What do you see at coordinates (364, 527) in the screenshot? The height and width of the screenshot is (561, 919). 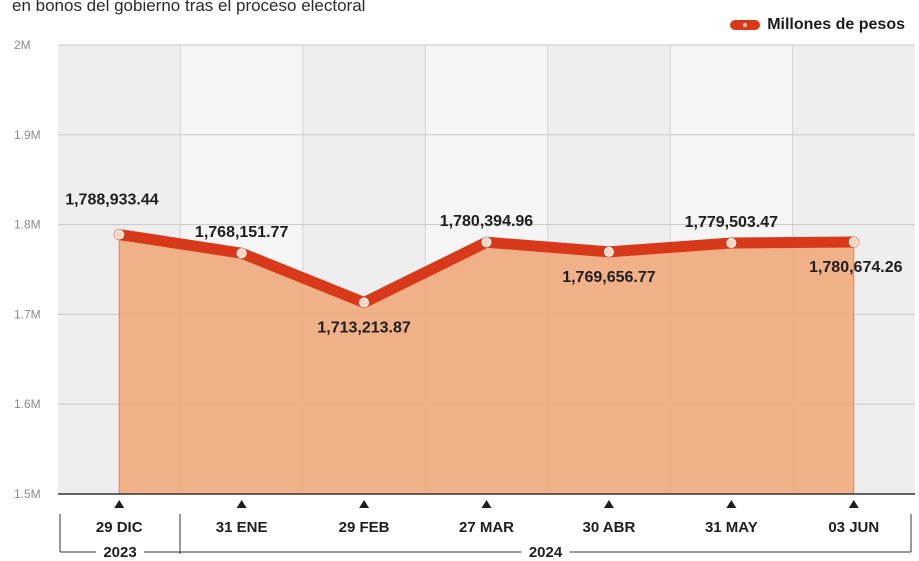 I see `x-tick-label: 29 FEB` at bounding box center [364, 527].